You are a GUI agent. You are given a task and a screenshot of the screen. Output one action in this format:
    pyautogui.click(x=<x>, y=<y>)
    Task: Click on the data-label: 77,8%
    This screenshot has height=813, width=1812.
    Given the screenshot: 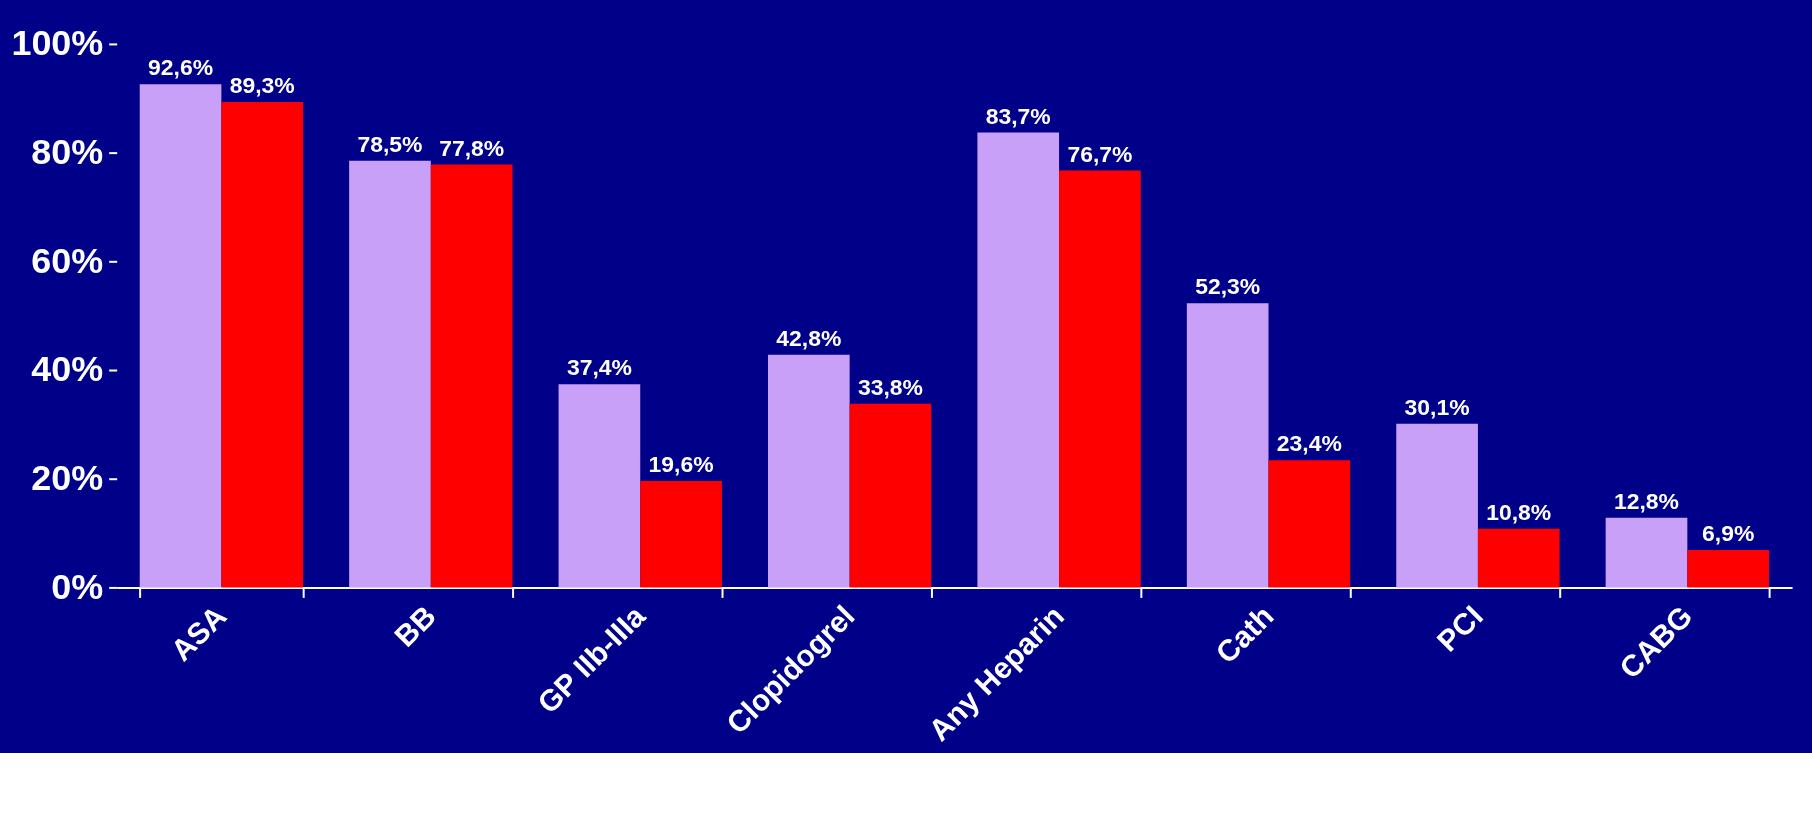 What is the action you would take?
    pyautogui.click(x=472, y=147)
    